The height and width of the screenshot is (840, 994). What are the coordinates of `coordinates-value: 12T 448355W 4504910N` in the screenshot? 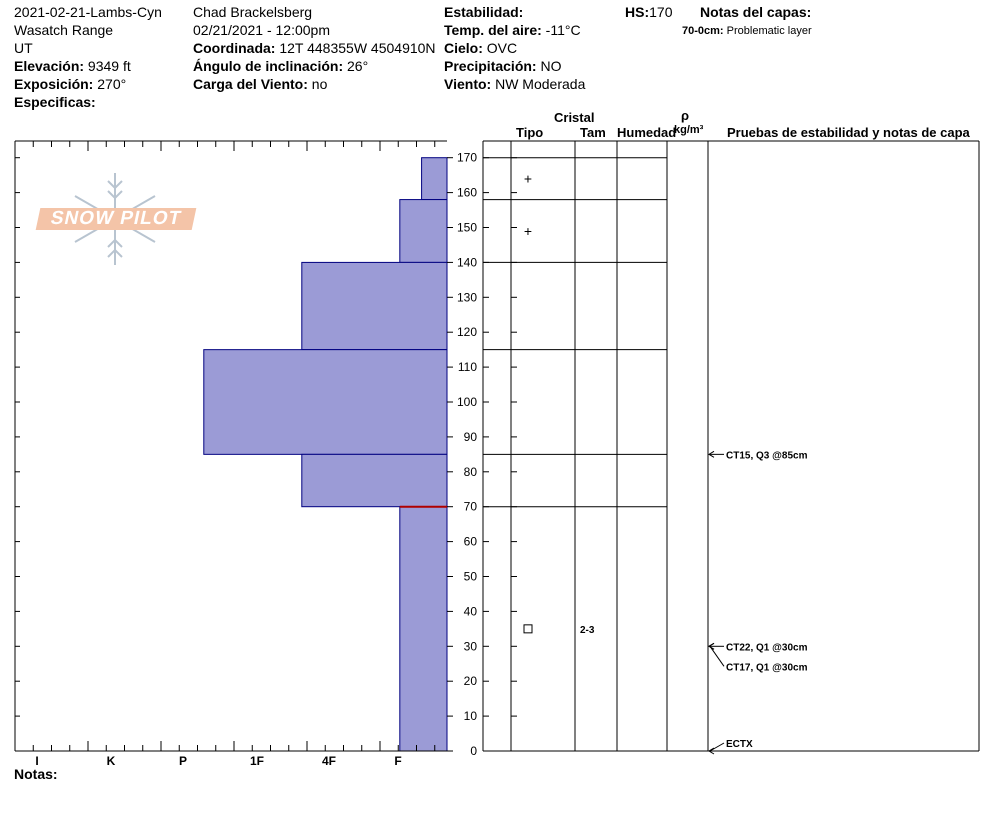 It's located at (357, 48).